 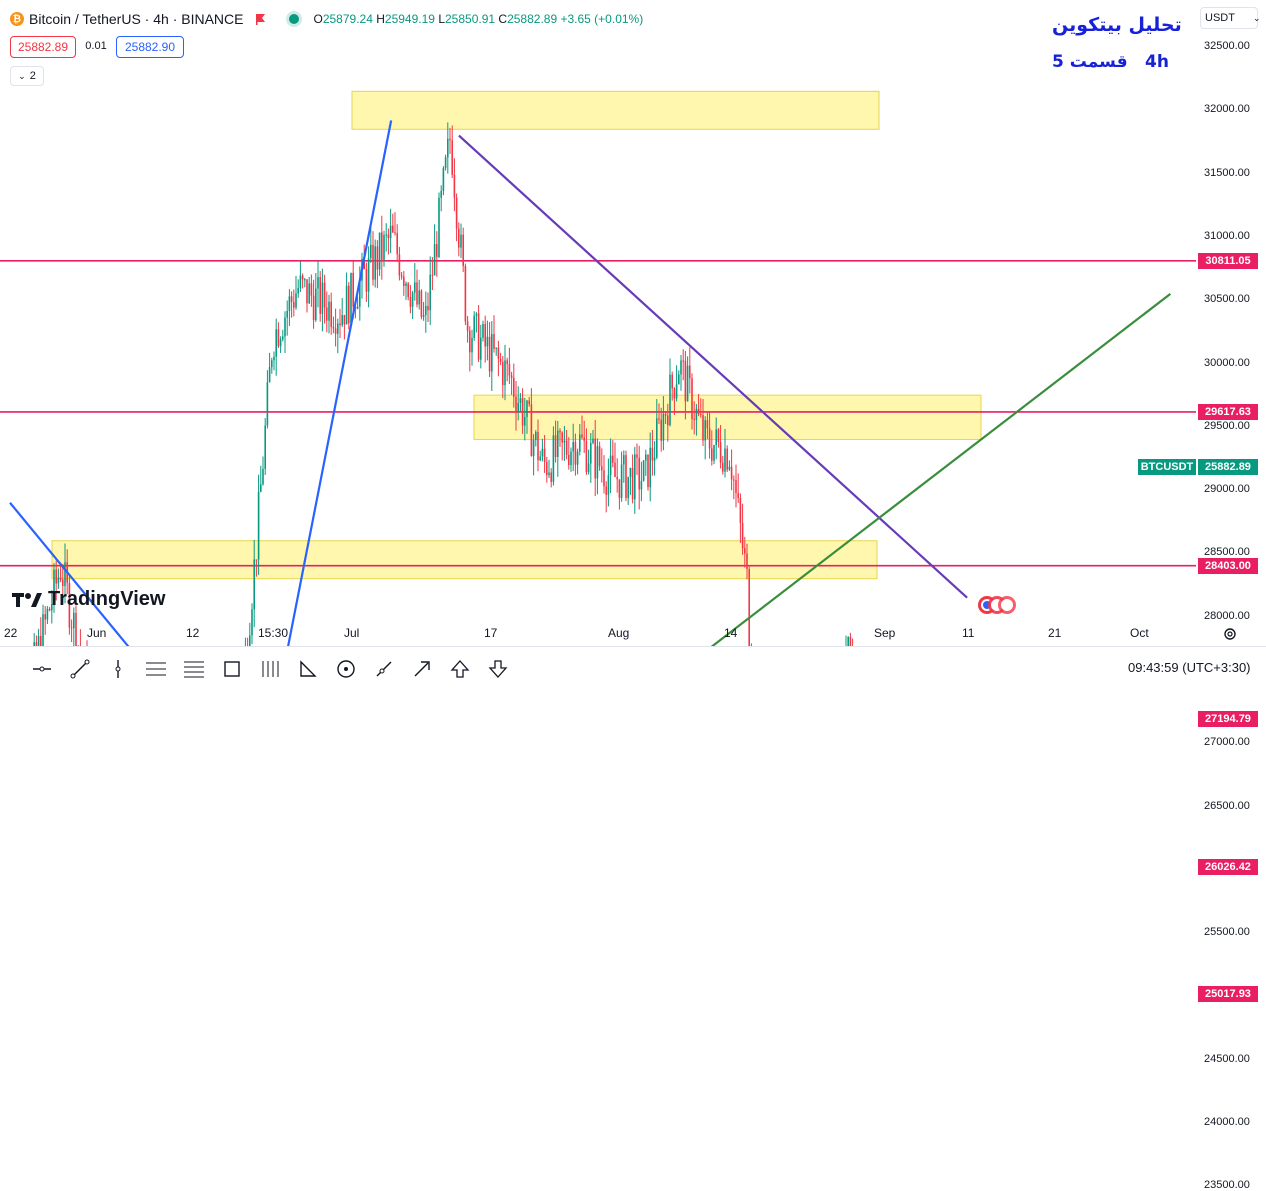 I want to click on chevron-down-icon: ⌄, so click(x=22, y=75).